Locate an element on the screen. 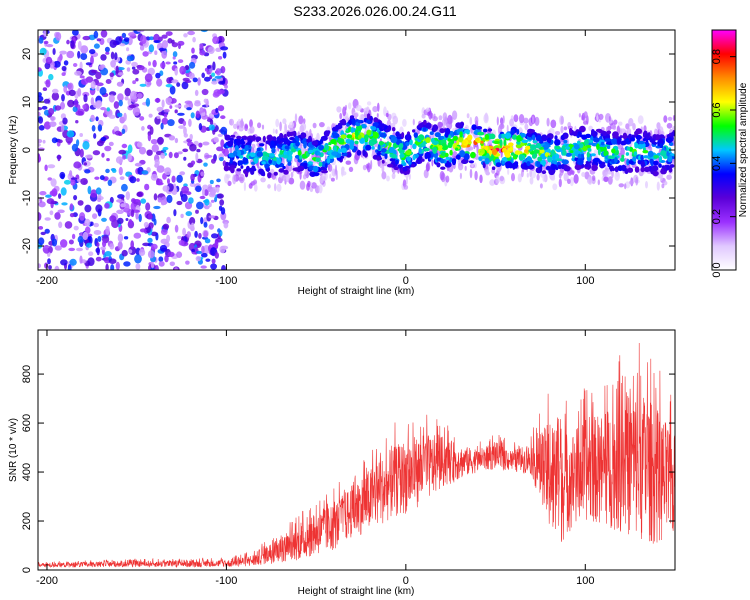  spectrogram-x-axis-label: Height of straight line (km) is located at coordinates (356, 291).